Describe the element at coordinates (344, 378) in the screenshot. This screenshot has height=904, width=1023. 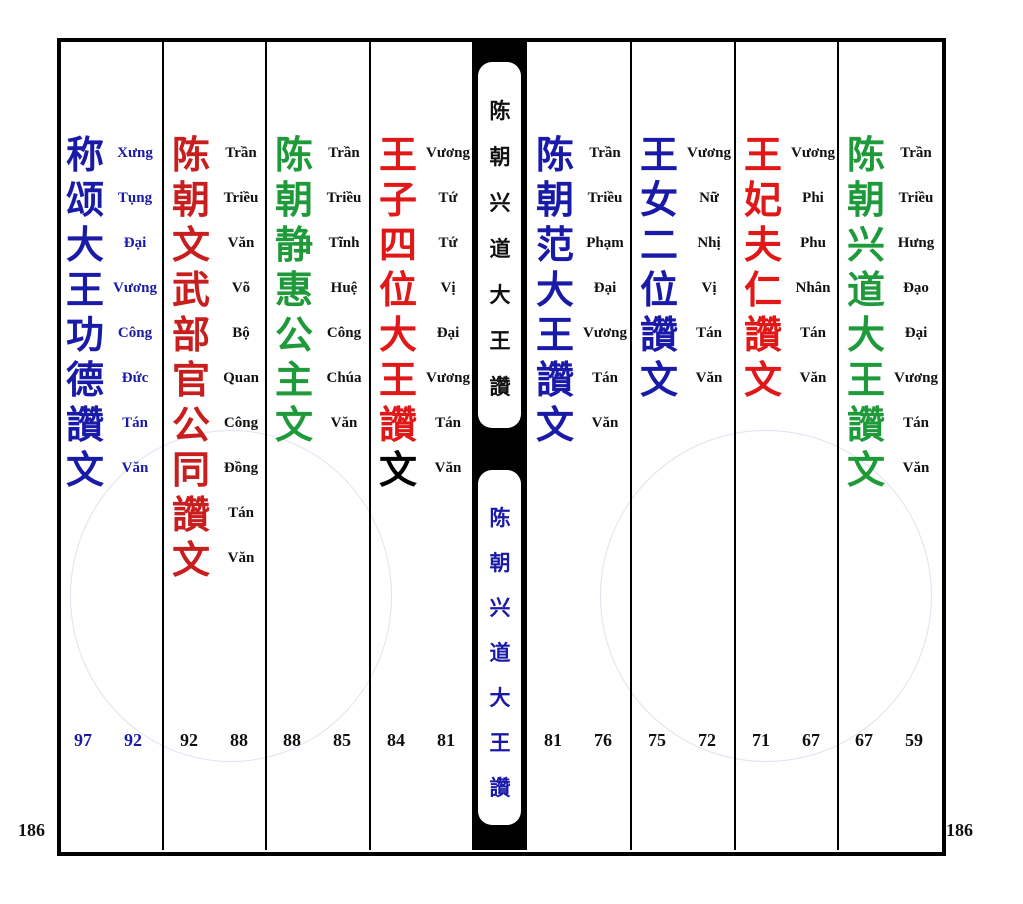
I see `vietnamese-reading: Chúa` at that location.